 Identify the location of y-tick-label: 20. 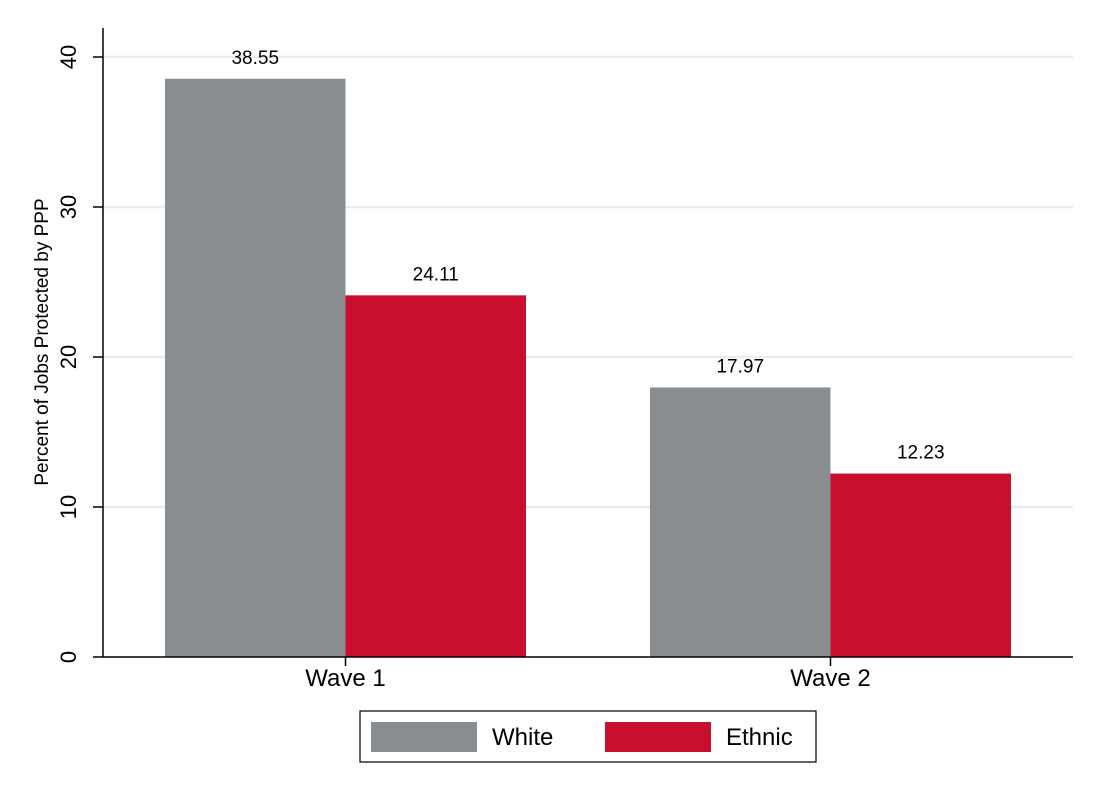
(68, 357).